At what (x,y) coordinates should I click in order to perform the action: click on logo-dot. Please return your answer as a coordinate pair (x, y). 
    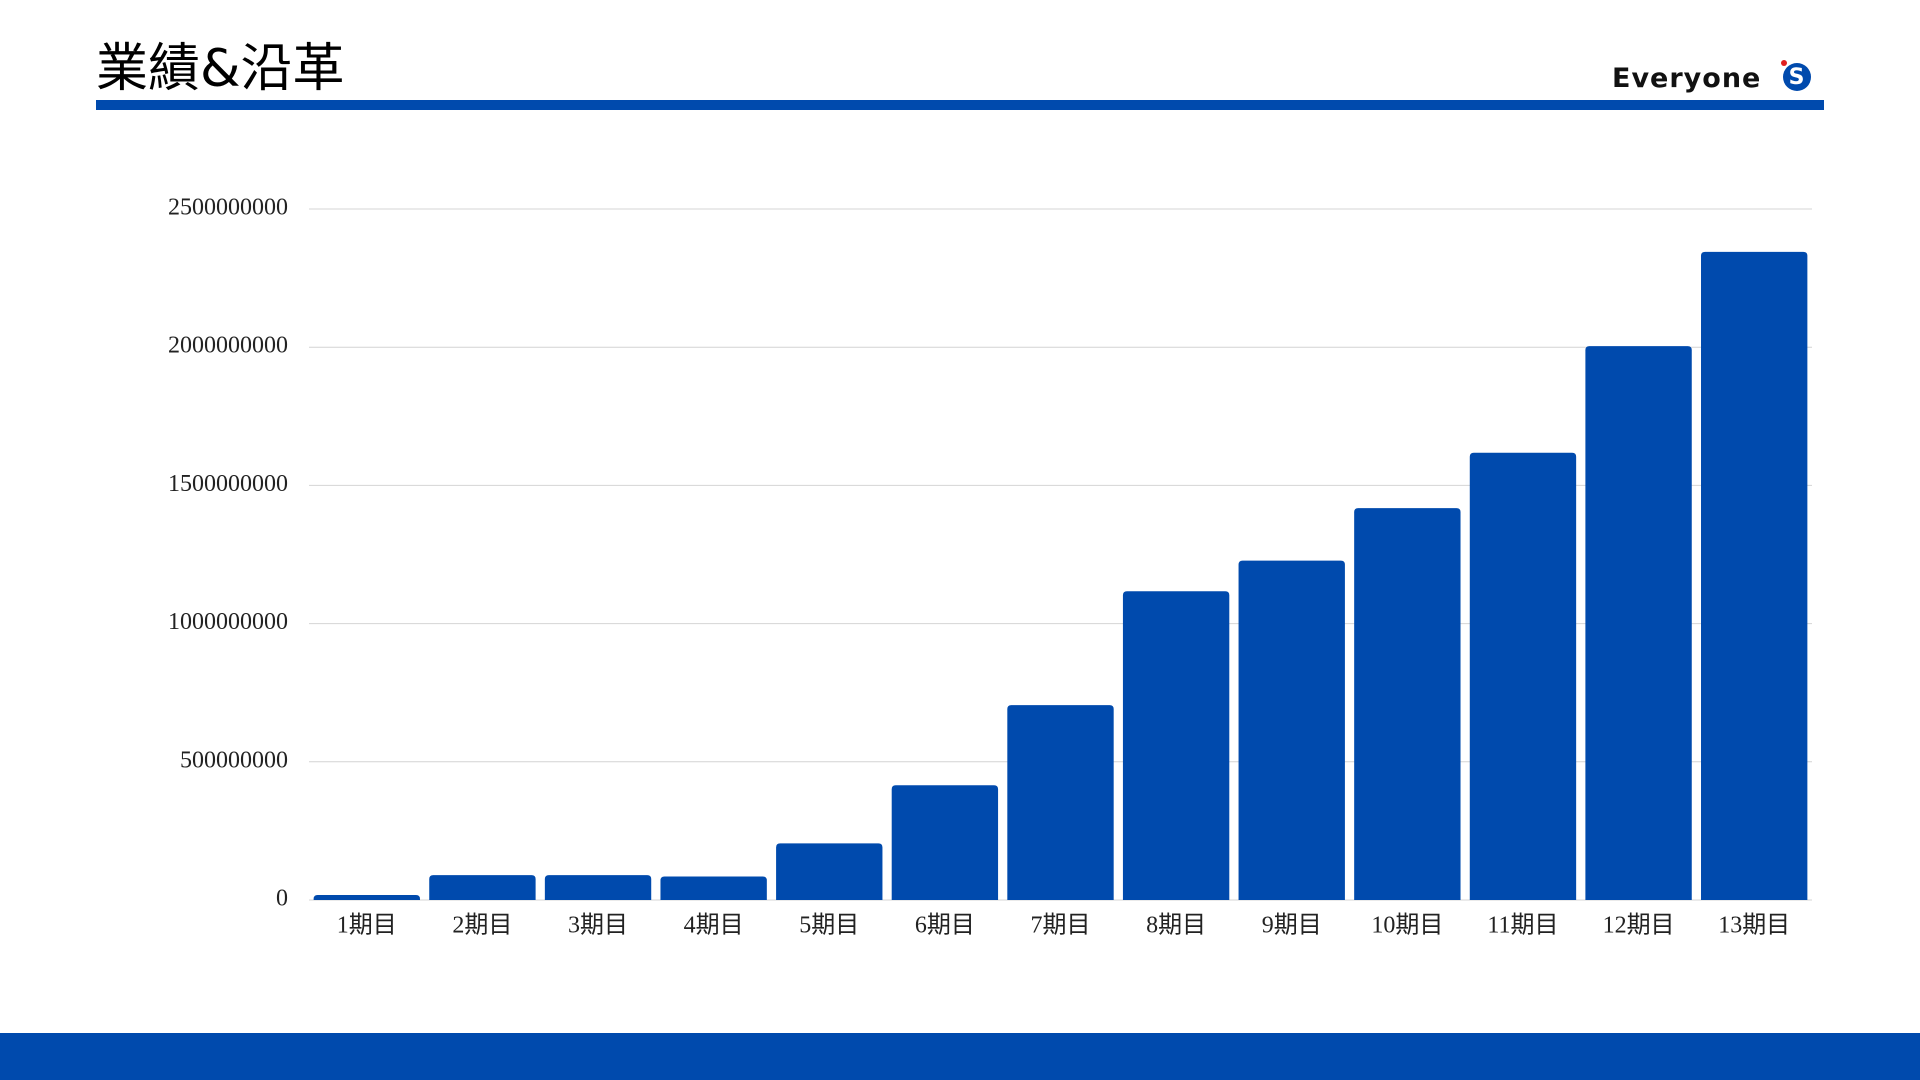
    Looking at the image, I should click on (1784, 63).